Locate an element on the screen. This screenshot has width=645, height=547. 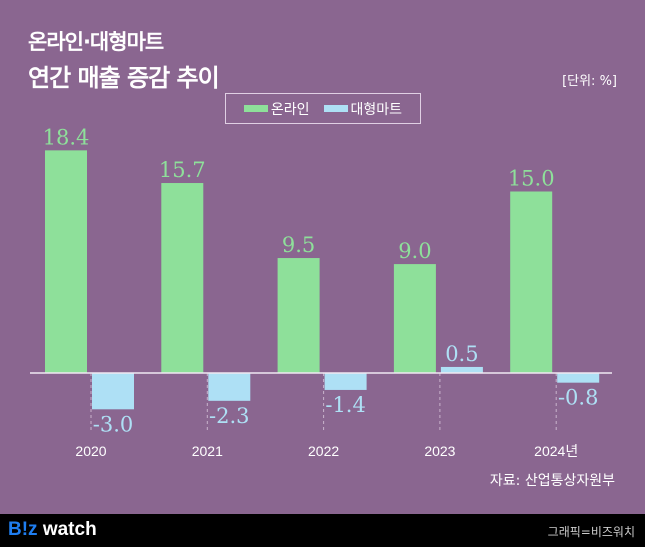
chart-title-line1: 온라인·대형마트 is located at coordinates (96, 42).